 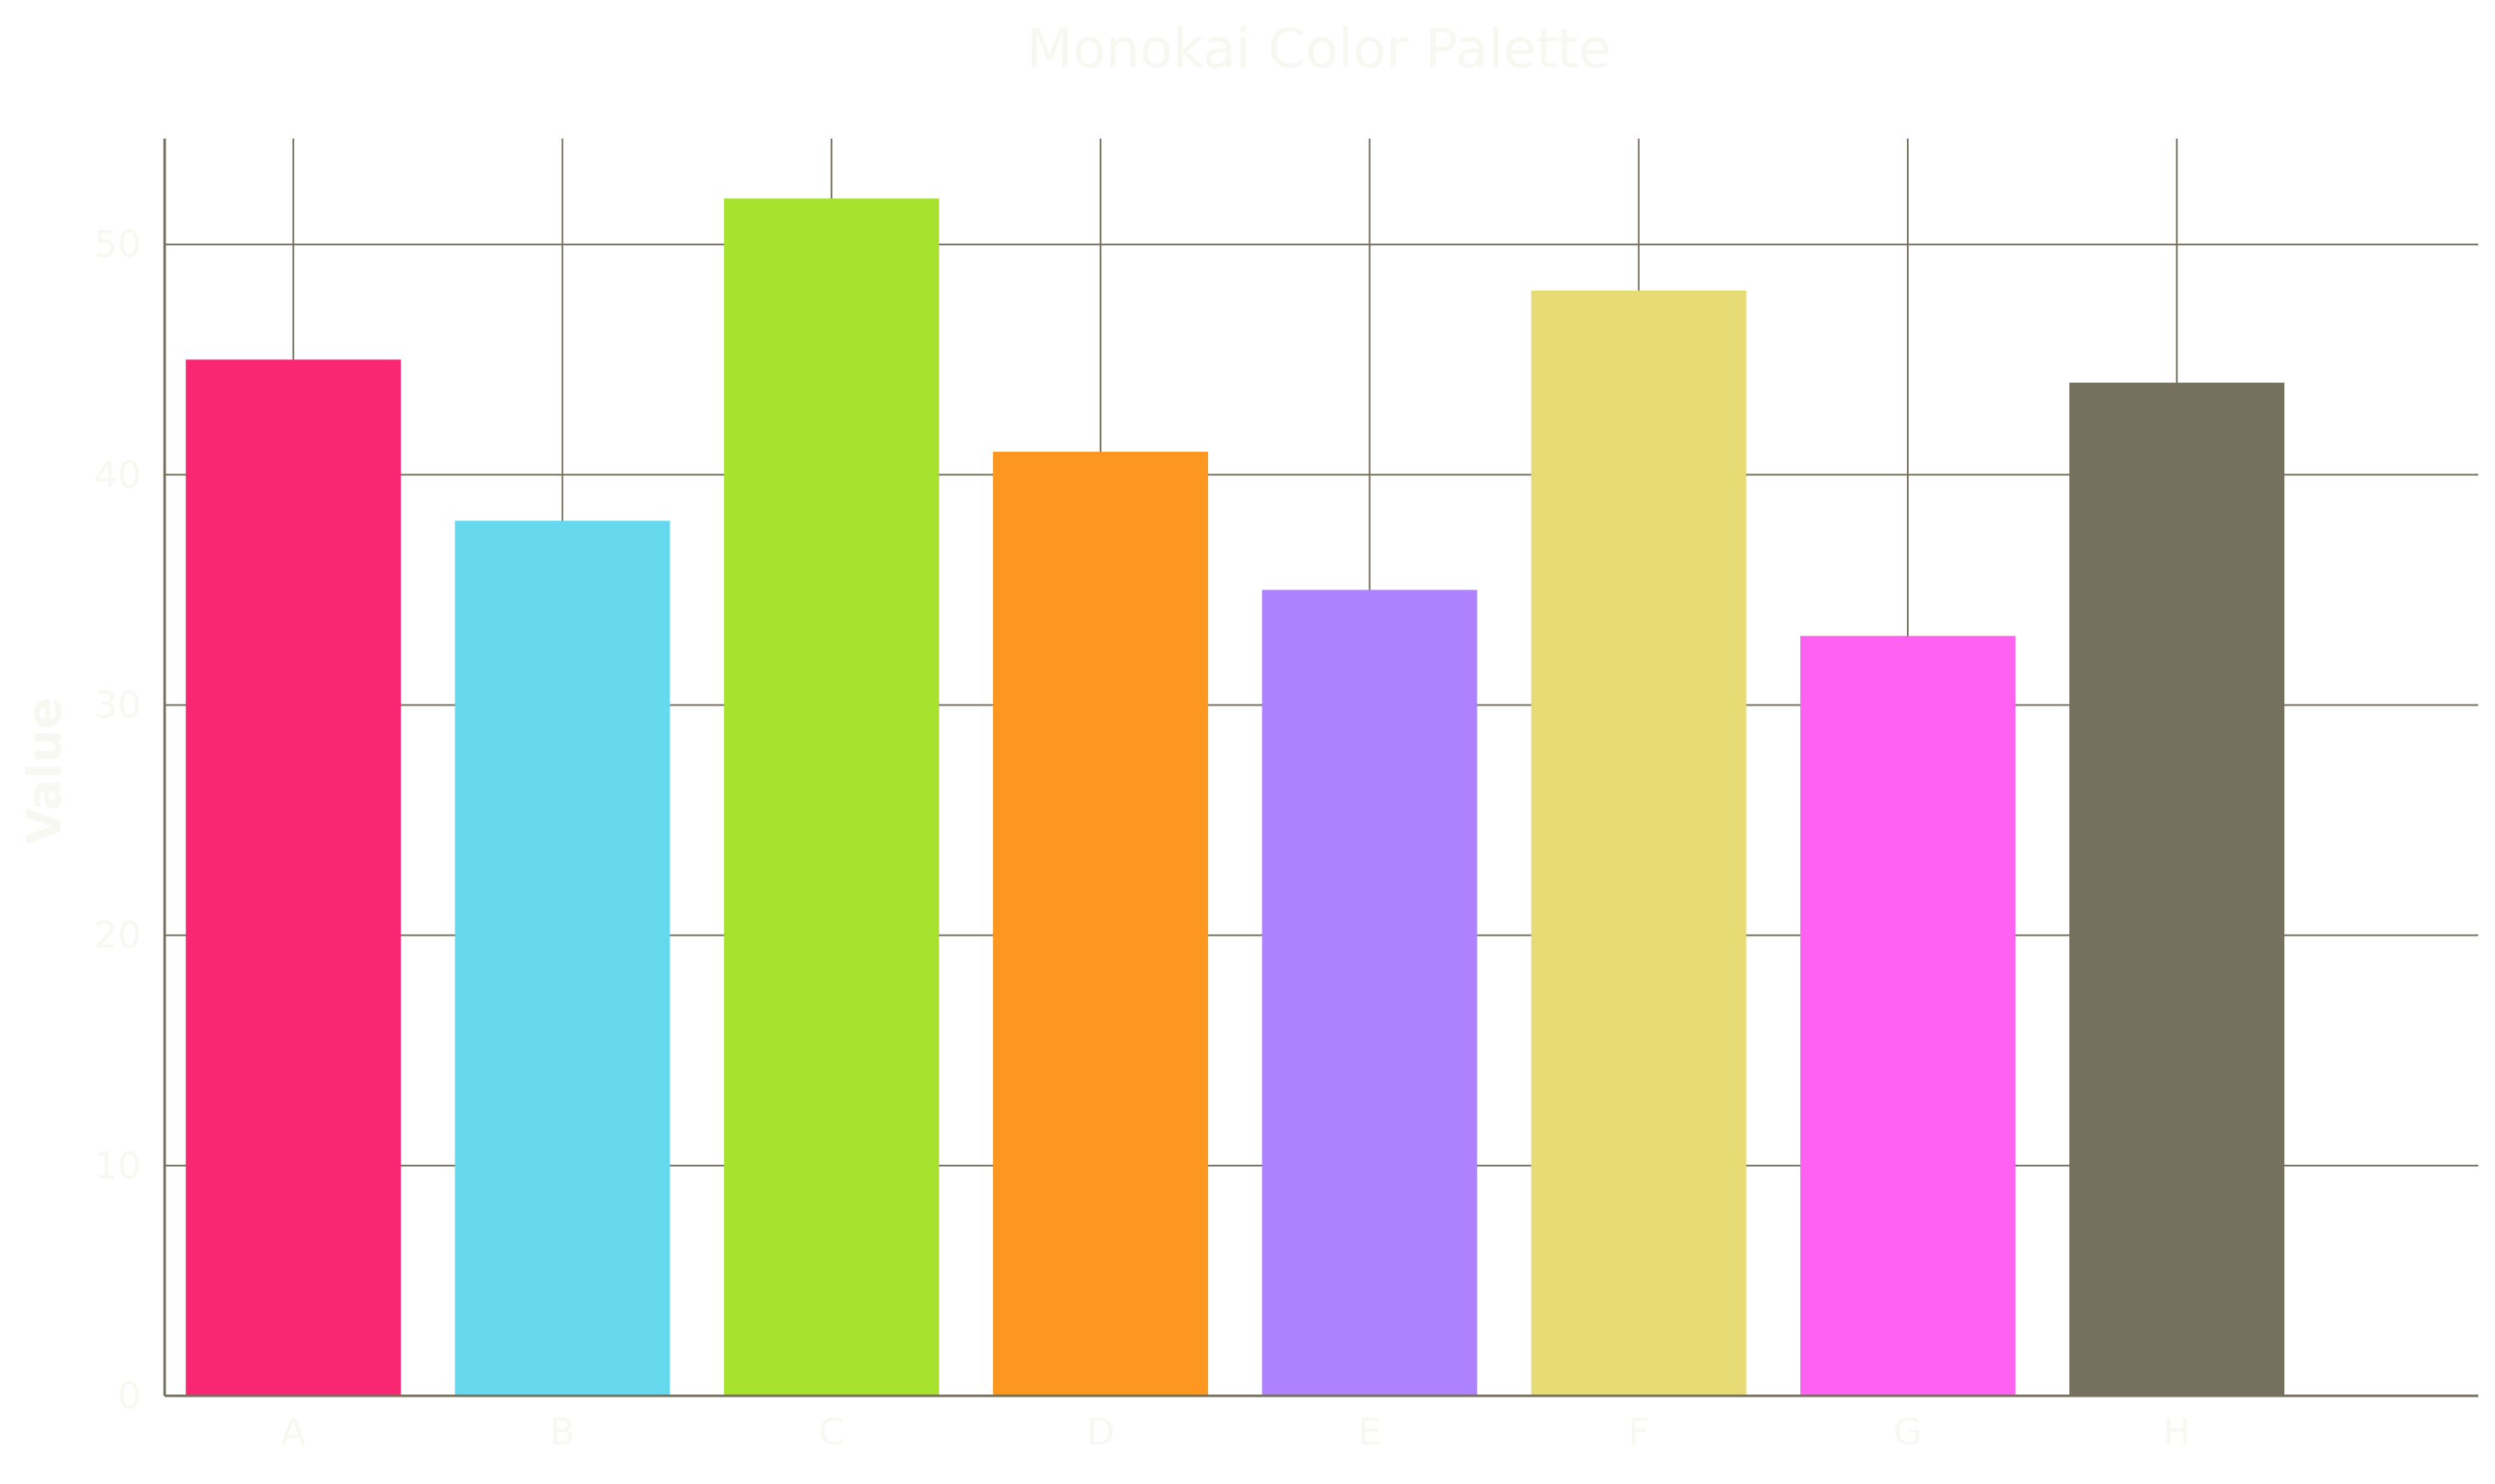 I want to click on bar-a, so click(x=294, y=878).